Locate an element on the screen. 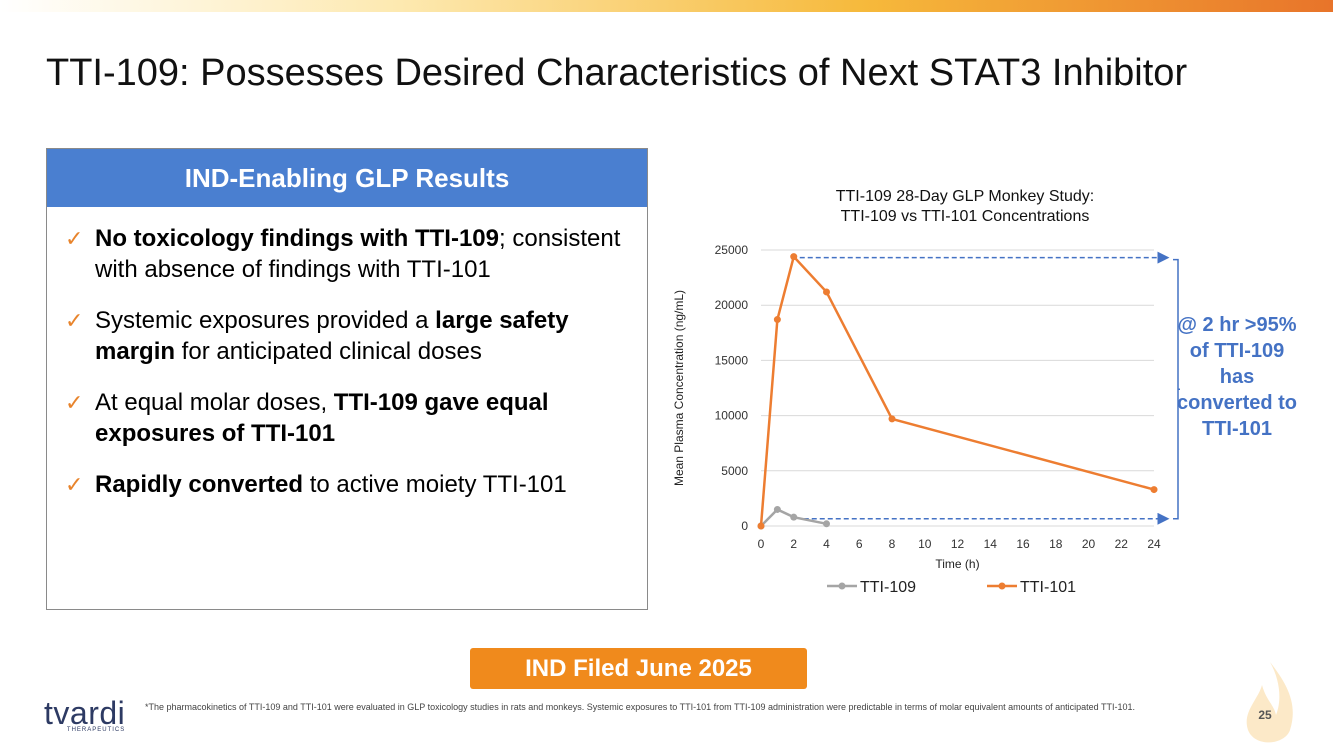 This screenshot has height=749, width=1333. logo-wordmark: tvardi is located at coordinates (85, 713).